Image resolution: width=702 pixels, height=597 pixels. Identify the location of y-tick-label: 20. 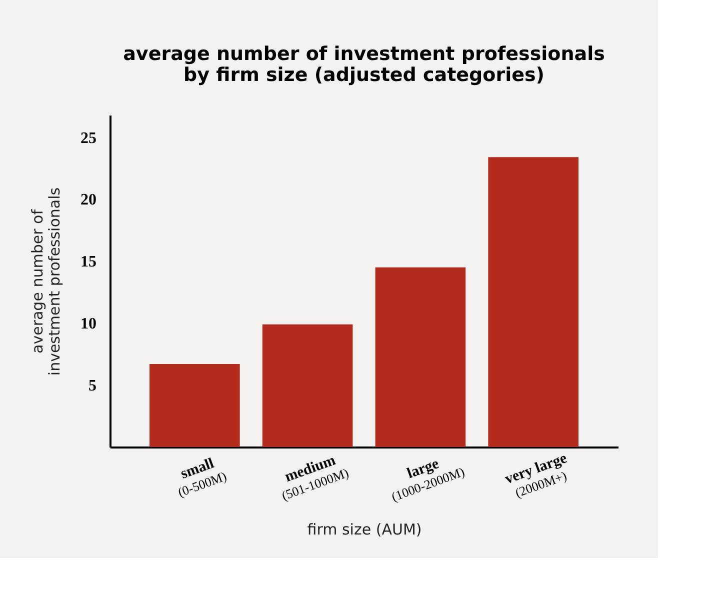
(88, 200).